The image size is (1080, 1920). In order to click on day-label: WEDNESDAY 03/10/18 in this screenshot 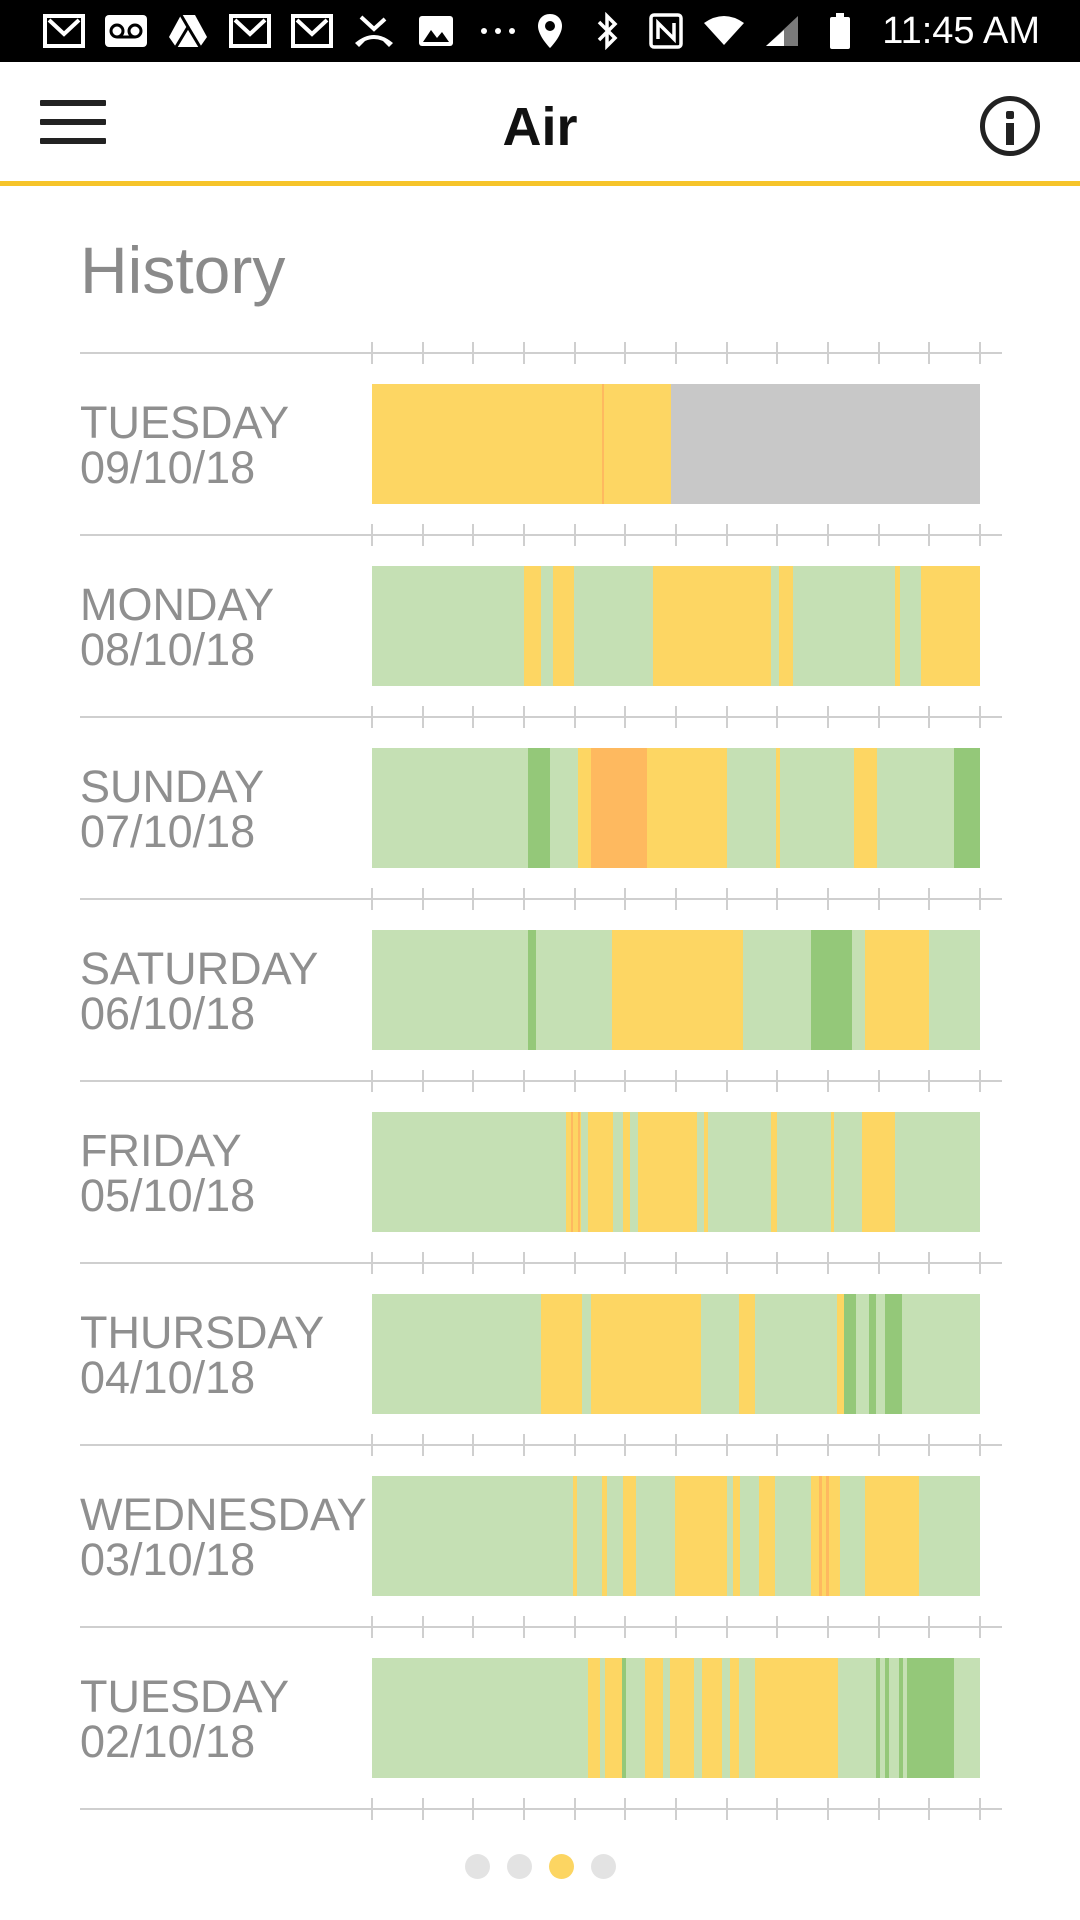, I will do `click(223, 1537)`.